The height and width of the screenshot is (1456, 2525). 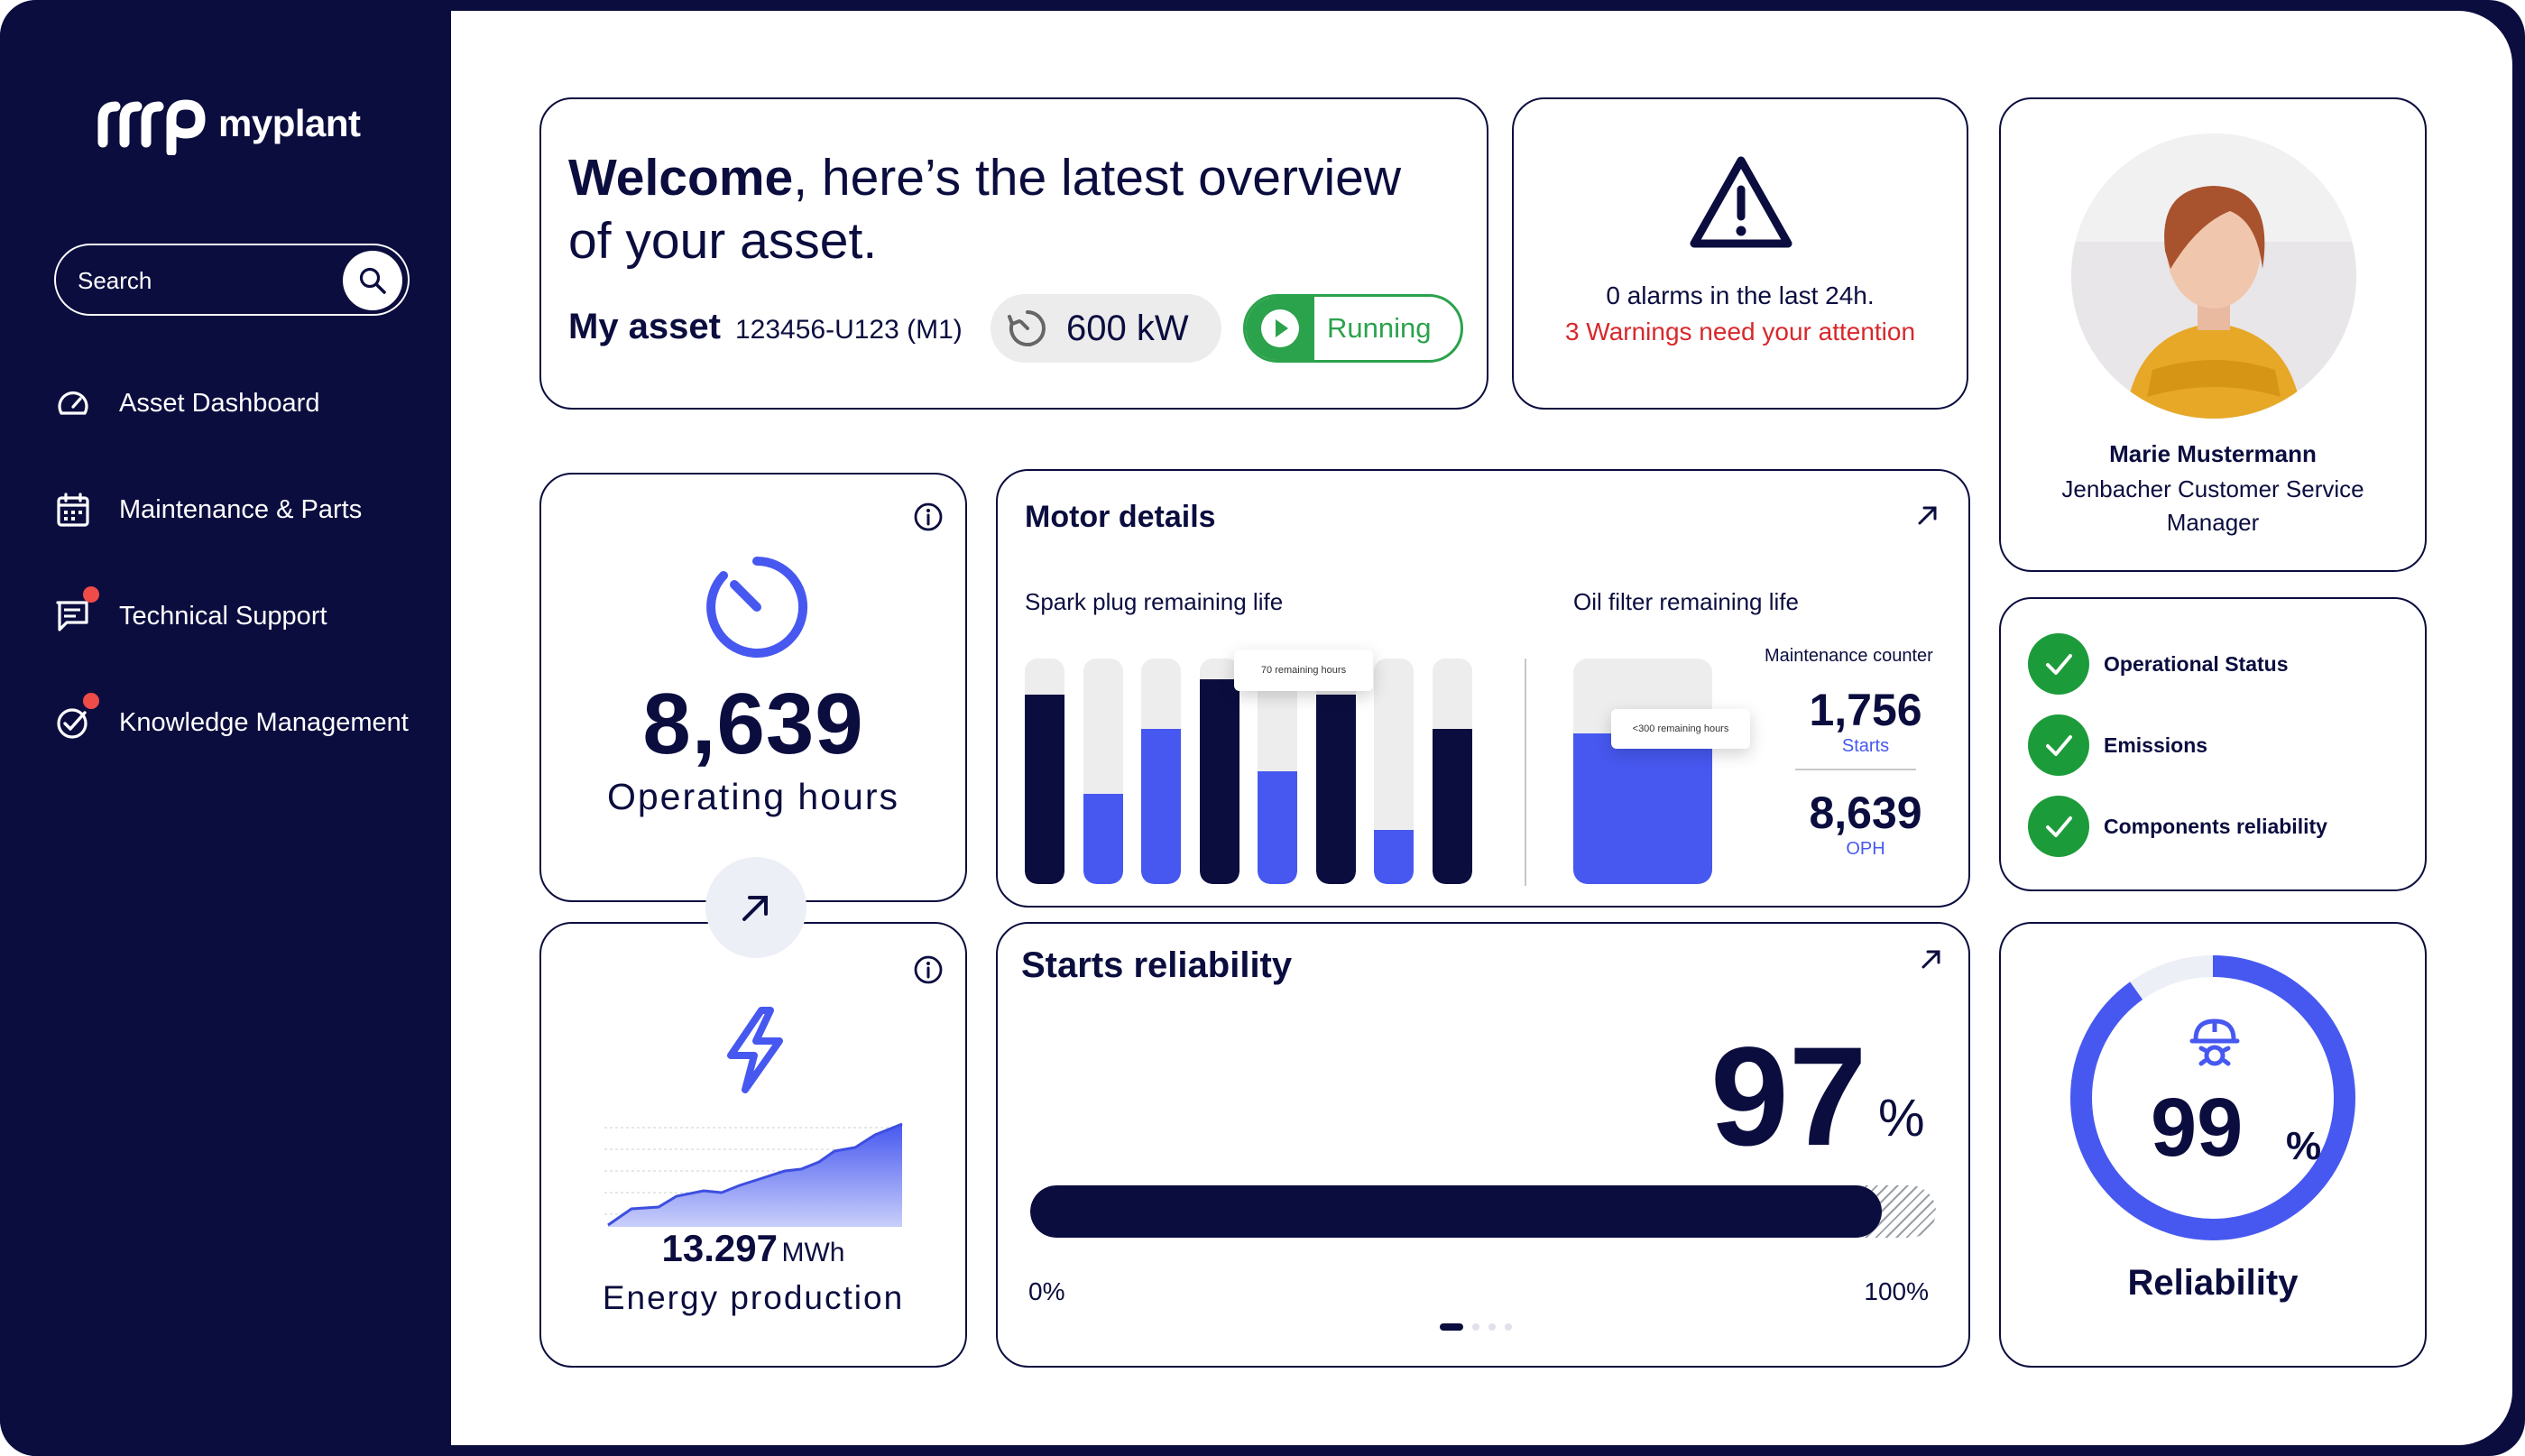 What do you see at coordinates (2216, 826) in the screenshot?
I see `status-item-label: Components reliability` at bounding box center [2216, 826].